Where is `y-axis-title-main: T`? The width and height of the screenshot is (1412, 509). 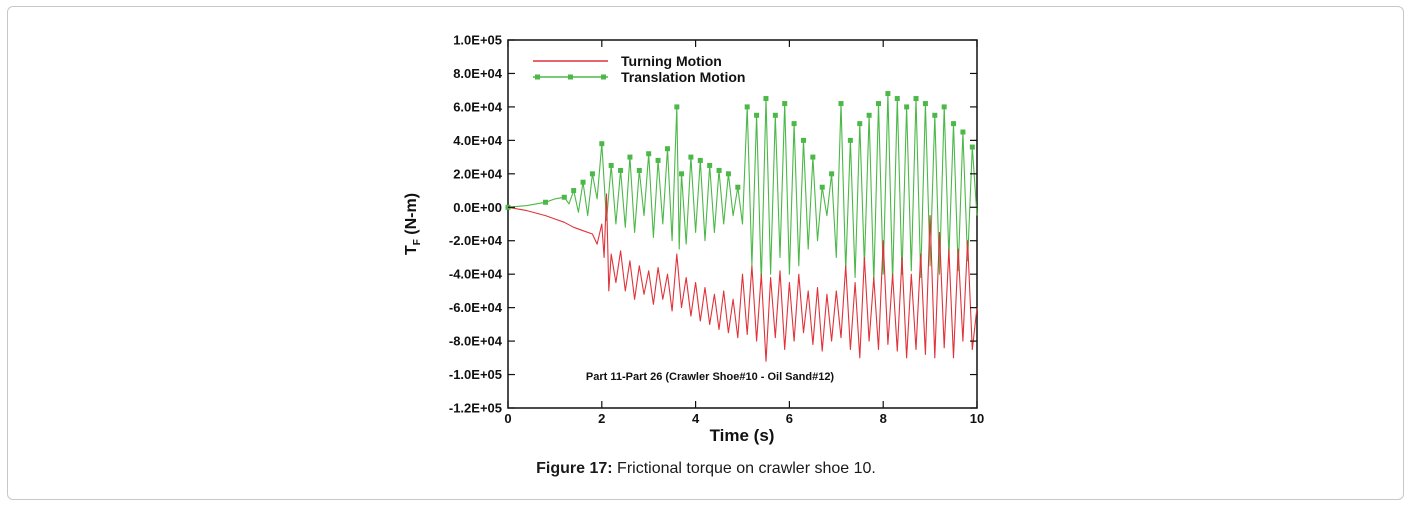 y-axis-title-main: T is located at coordinates (411, 250).